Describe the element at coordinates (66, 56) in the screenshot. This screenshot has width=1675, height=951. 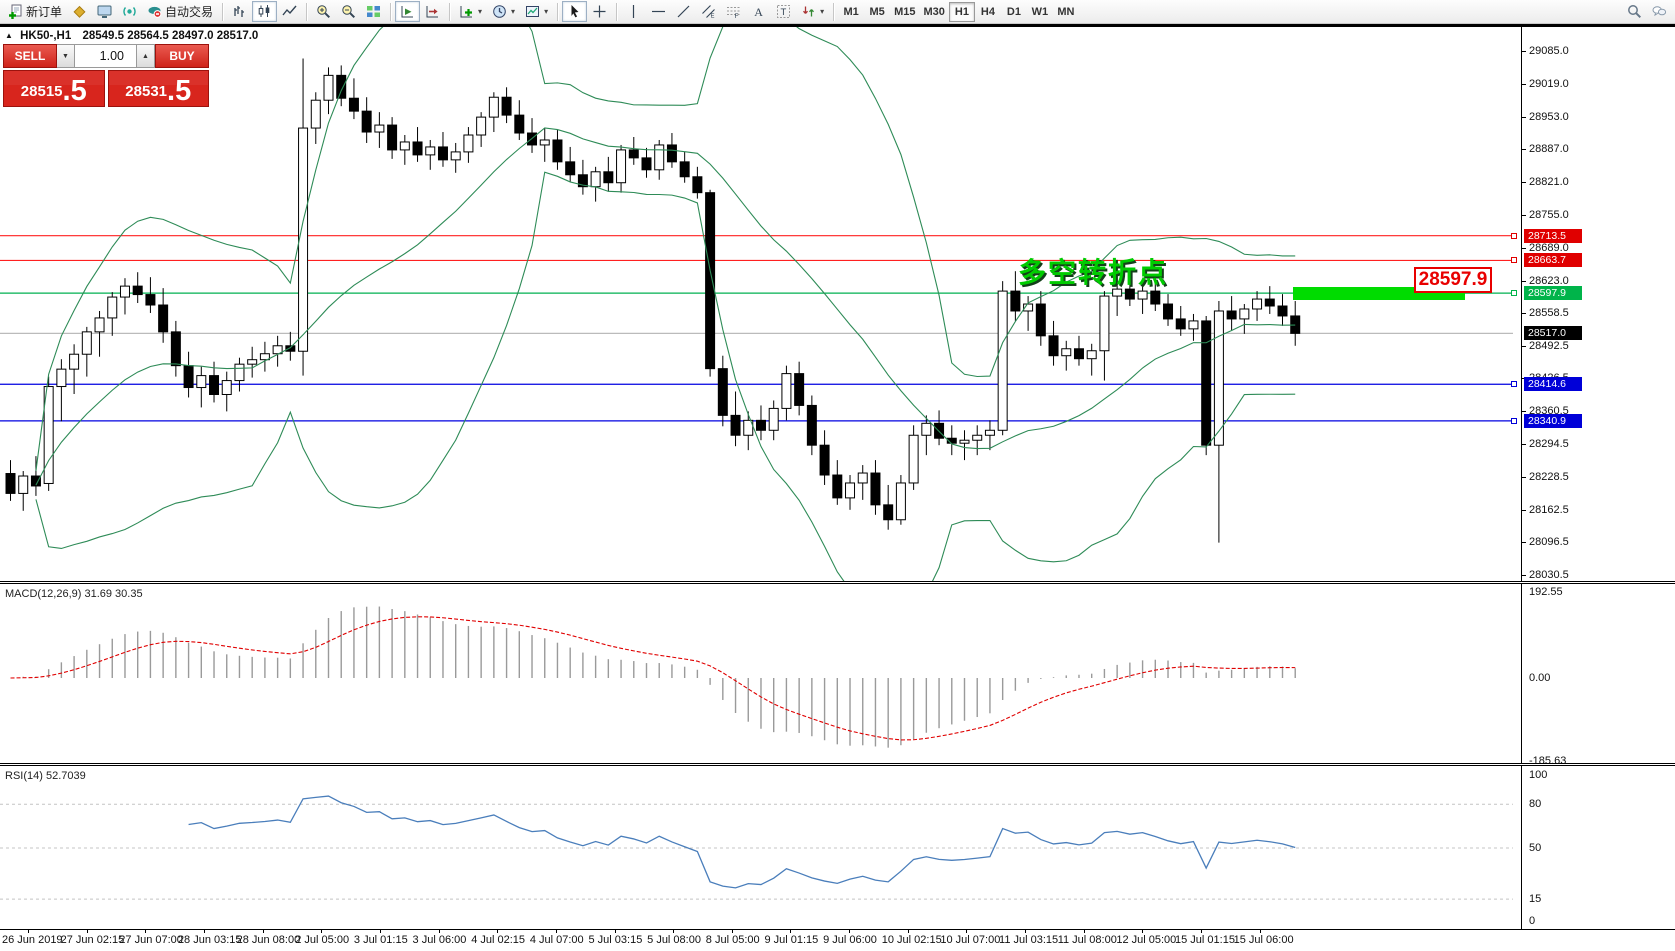
I see `volume-decrease-button: ▼` at that location.